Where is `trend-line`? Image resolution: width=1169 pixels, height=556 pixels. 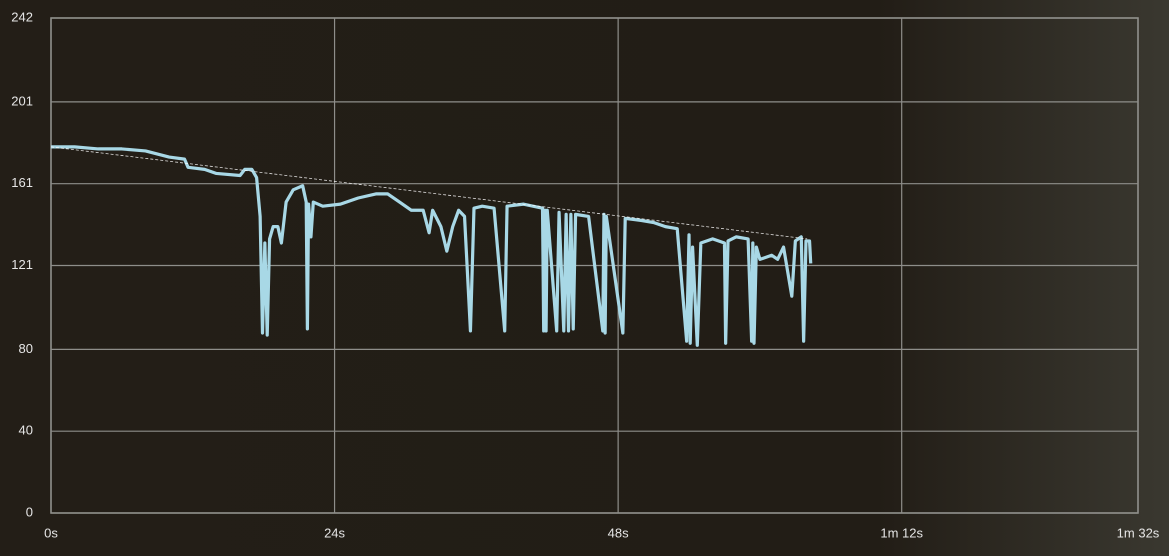 trend-line is located at coordinates (429, 193).